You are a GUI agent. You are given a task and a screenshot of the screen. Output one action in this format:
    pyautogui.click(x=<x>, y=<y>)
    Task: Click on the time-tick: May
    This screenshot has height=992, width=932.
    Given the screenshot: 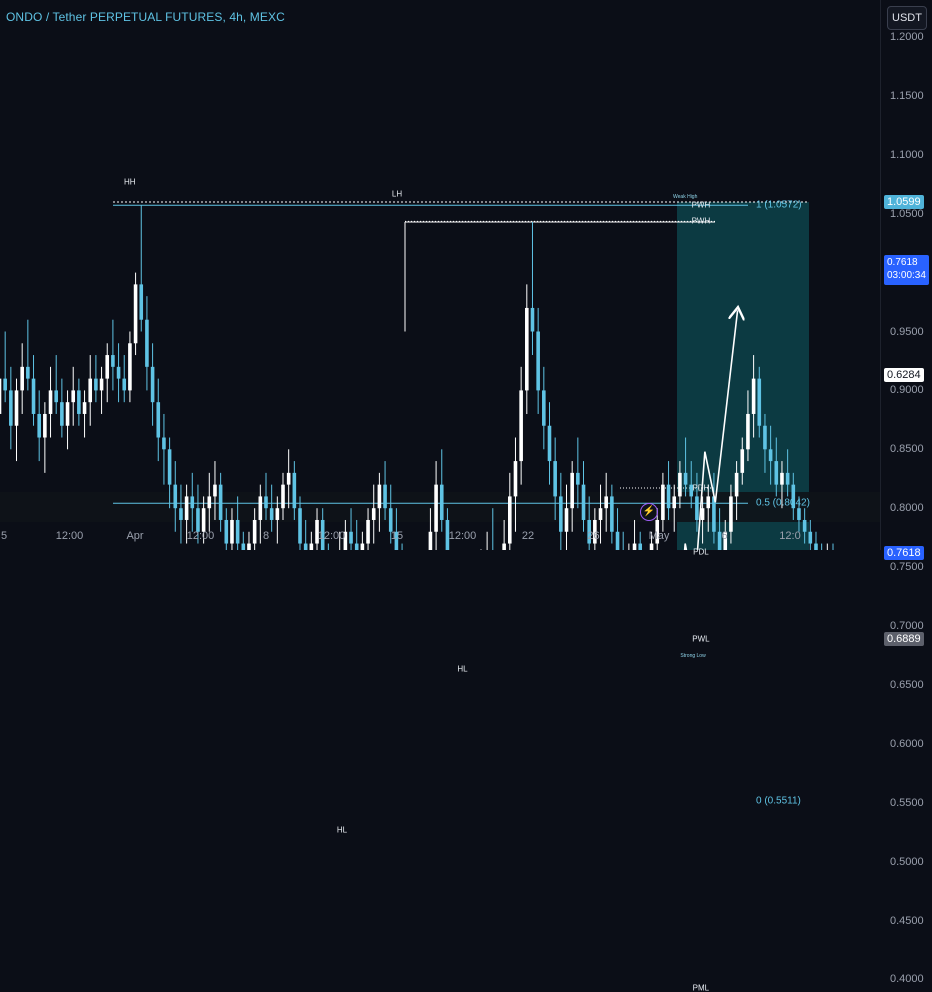 What is the action you would take?
    pyautogui.click(x=659, y=536)
    